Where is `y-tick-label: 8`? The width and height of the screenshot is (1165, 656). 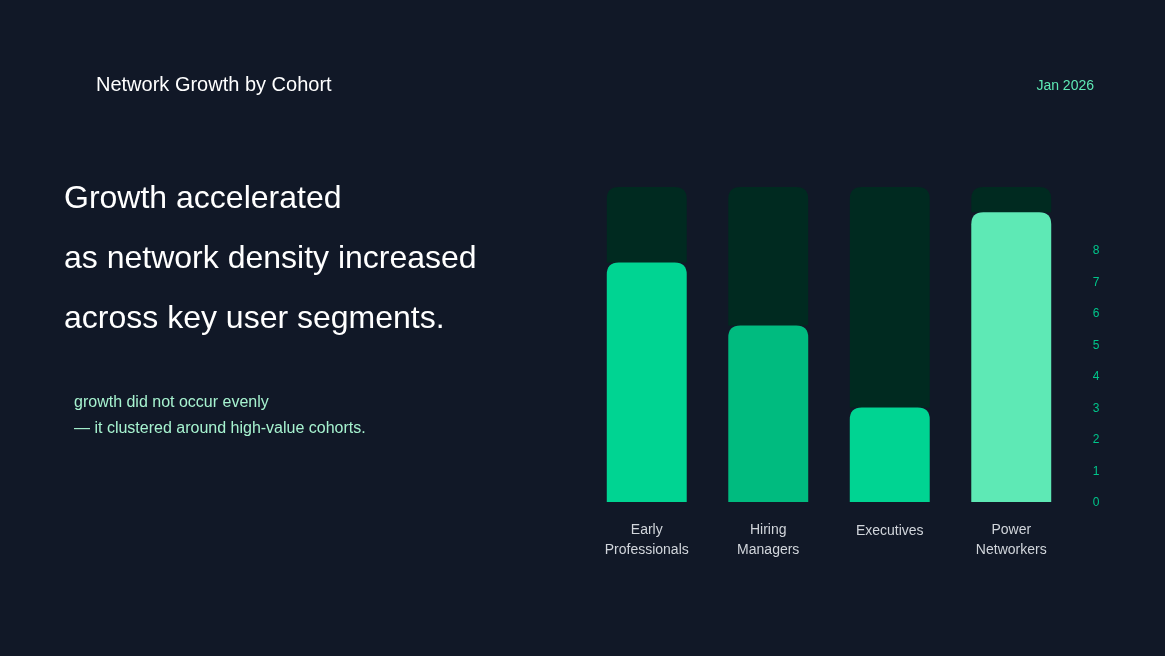
y-tick-label: 8 is located at coordinates (1096, 250).